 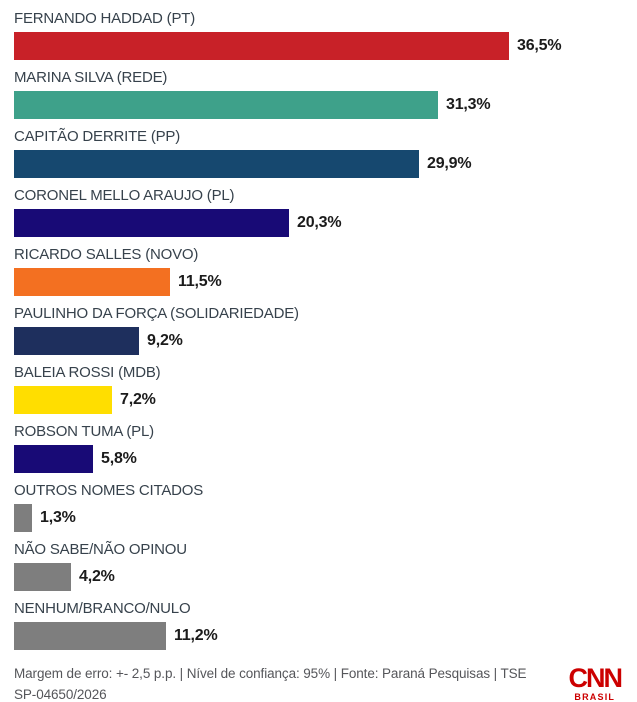 What do you see at coordinates (109, 490) in the screenshot?
I see `candidate-label: OUTROS NOMES CITADOS` at bounding box center [109, 490].